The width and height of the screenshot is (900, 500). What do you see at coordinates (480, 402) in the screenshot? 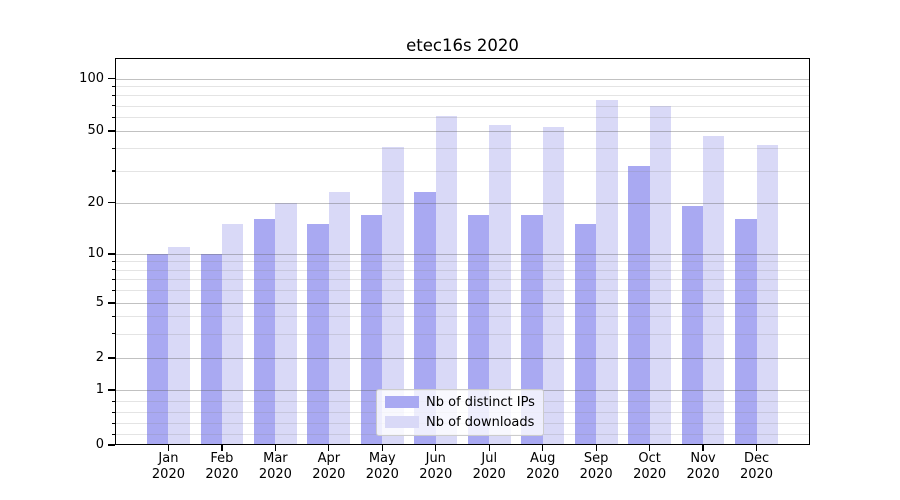
I see `legend-label-distinct-ips: Nb of distinct IPs` at bounding box center [480, 402].